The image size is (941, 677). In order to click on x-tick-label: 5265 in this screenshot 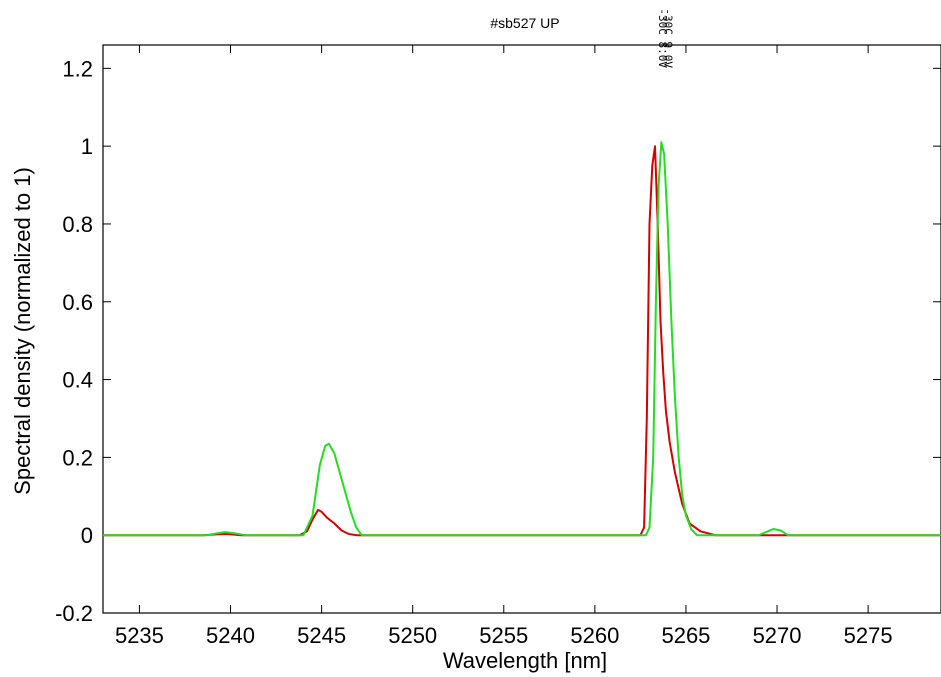, I will do `click(685, 635)`.